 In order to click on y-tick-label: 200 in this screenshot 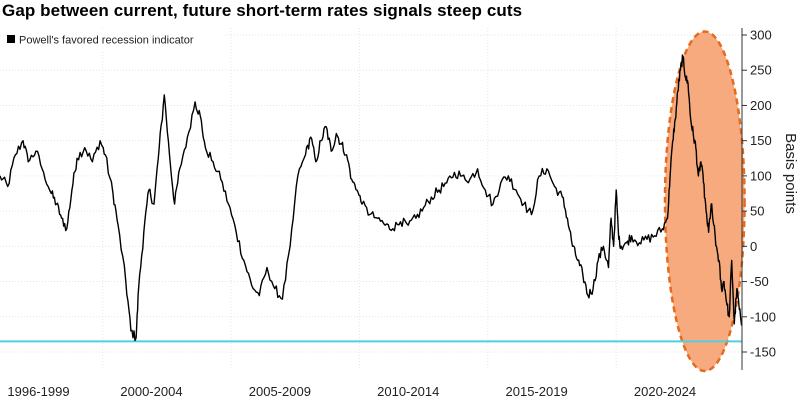, I will do `click(761, 105)`.